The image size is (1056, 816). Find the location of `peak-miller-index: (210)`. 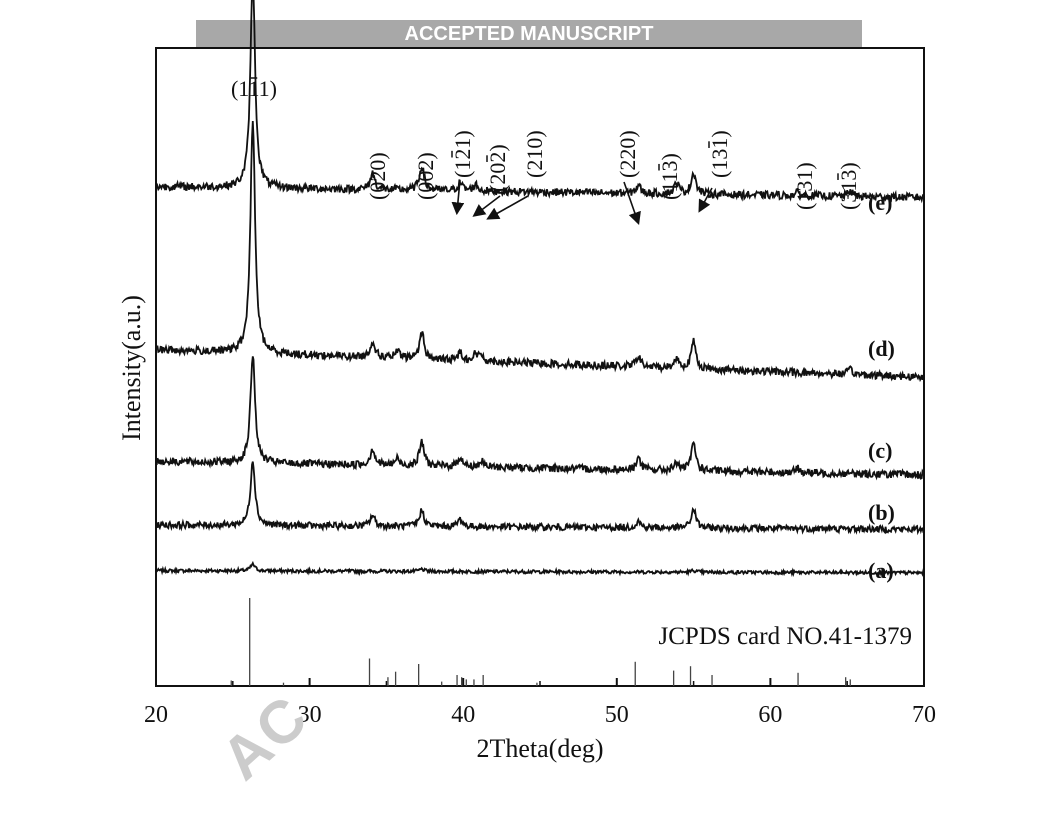

peak-miller-index: (210) is located at coordinates (534, 154).